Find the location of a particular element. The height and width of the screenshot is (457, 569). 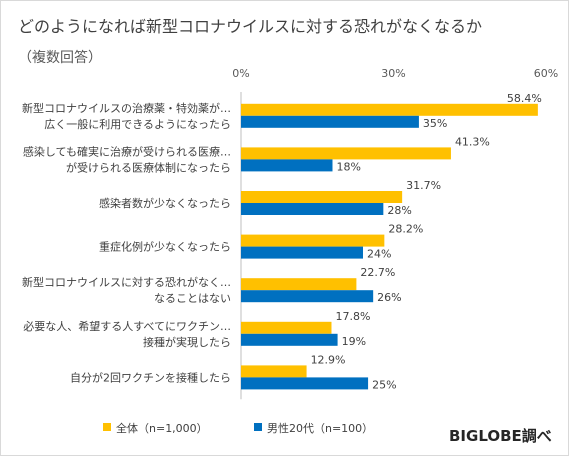

legend-label-overall: 全体（n=1,000） is located at coordinates (162, 428).